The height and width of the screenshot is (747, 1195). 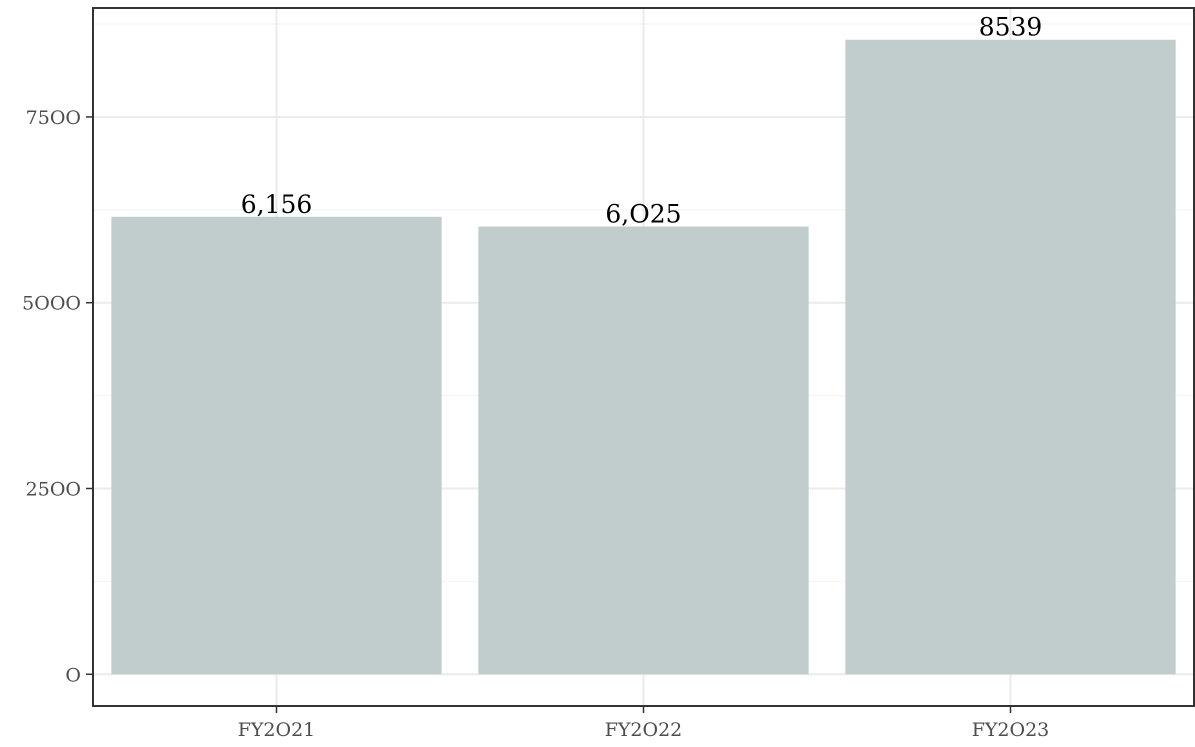 I want to click on y-tick-label: 25OO, so click(x=53, y=489).